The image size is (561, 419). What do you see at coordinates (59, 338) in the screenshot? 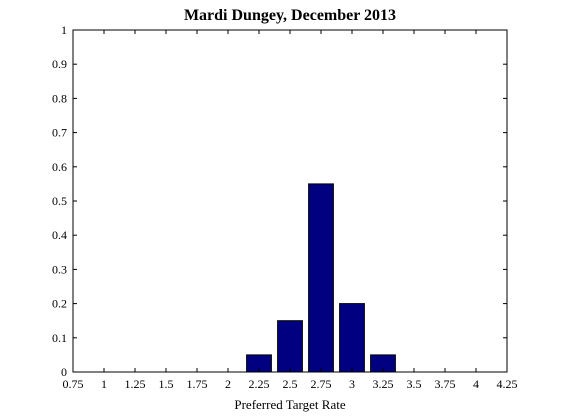
I see `y-tick-label: 0.1` at bounding box center [59, 338].